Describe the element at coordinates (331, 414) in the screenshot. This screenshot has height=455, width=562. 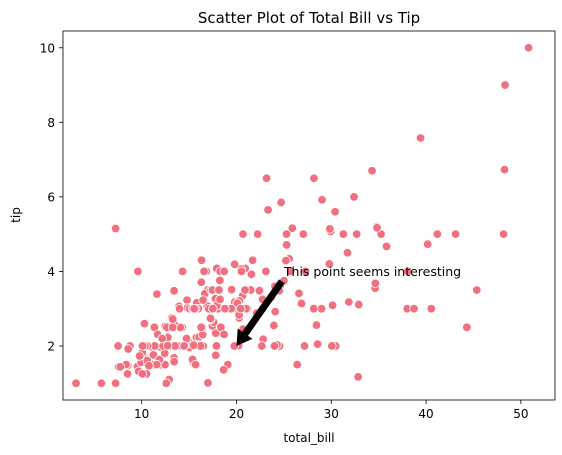
I see `x-tick-label: 30` at that location.